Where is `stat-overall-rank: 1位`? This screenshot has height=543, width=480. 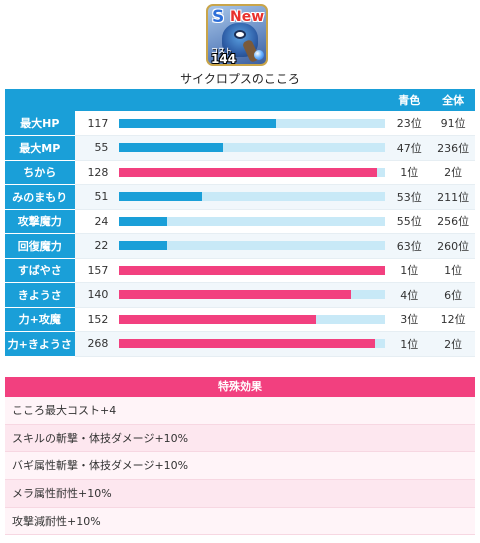
stat-overall-rank: 1位 is located at coordinates (453, 270).